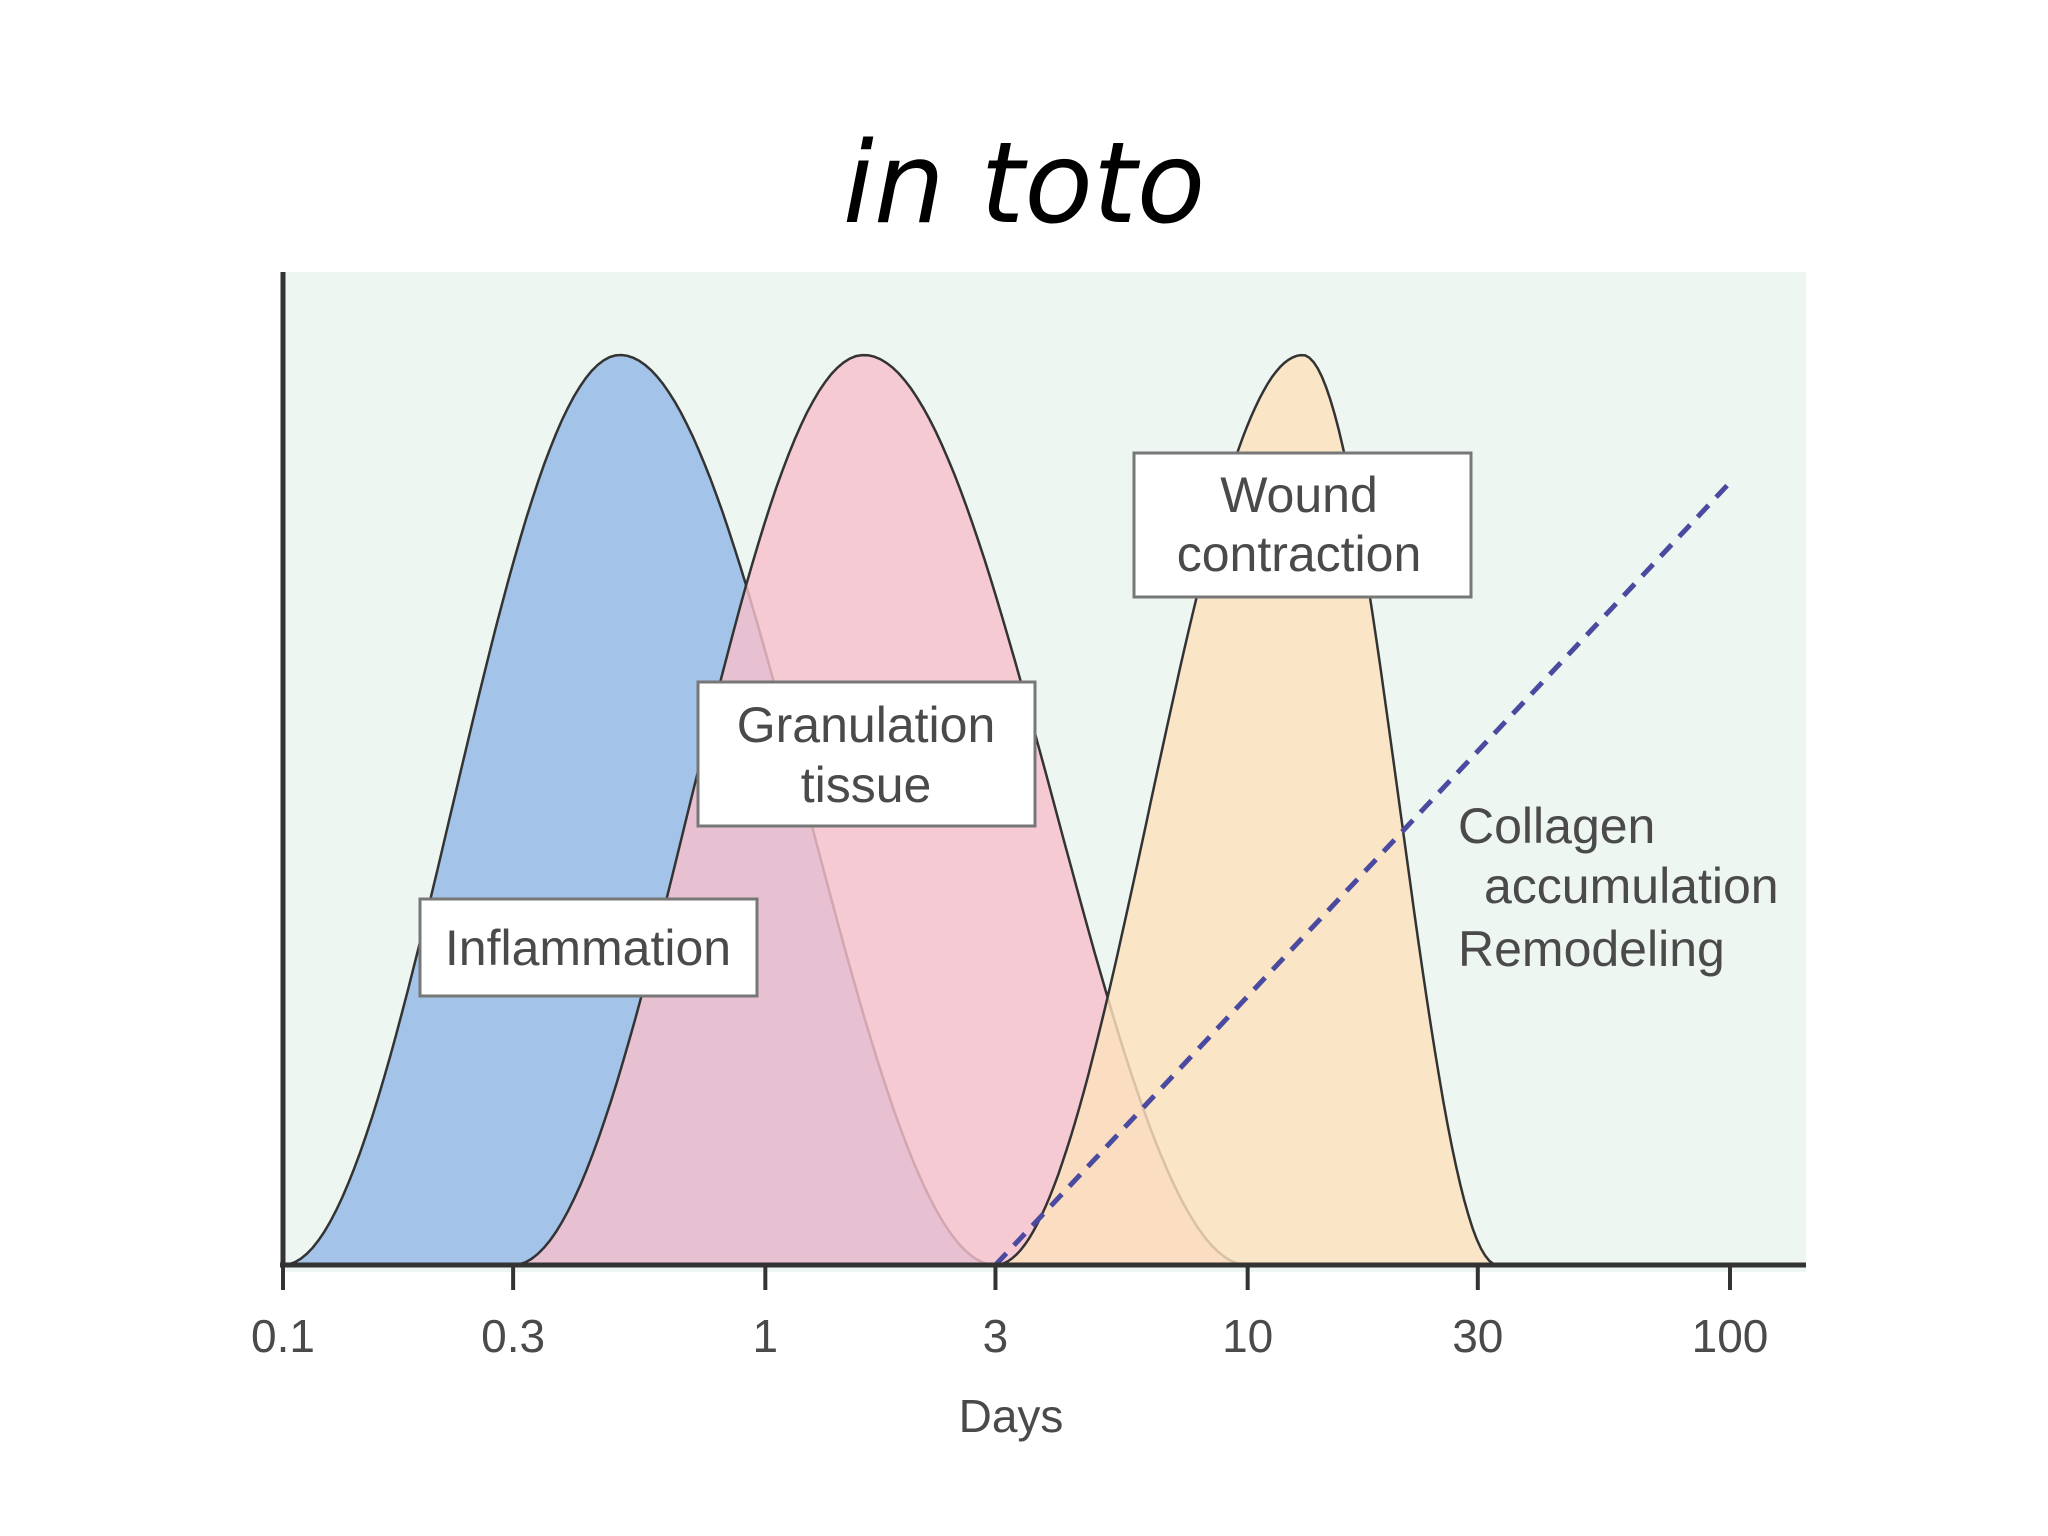 The image size is (2048, 1536). What do you see at coordinates (866, 725) in the screenshot?
I see `granulation-label-line1: Granulation` at bounding box center [866, 725].